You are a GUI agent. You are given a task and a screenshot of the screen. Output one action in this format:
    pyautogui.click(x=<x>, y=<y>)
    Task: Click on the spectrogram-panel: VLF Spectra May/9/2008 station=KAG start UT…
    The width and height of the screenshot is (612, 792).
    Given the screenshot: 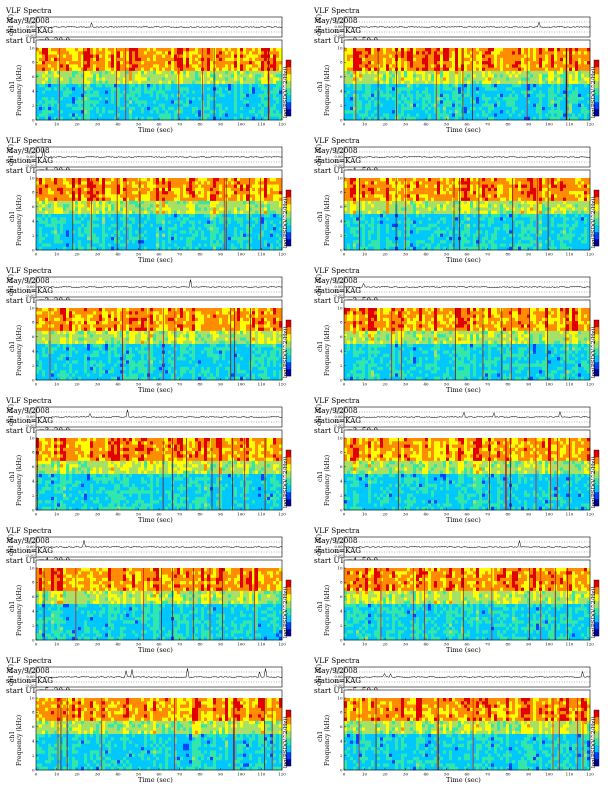 What is the action you would take?
    pyautogui.click(x=457, y=720)
    